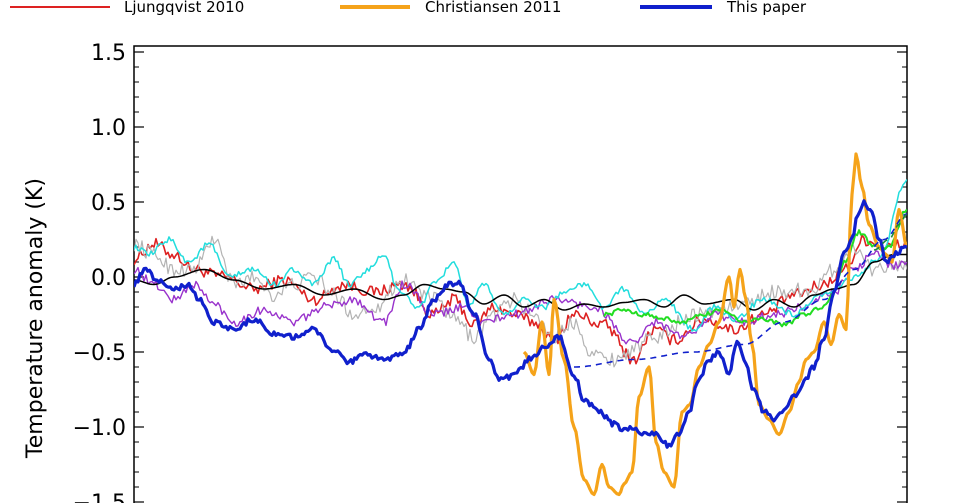 This screenshot has height=503, width=958. I want to click on legend-label-ljungqvist: Ljungqvist 2010, so click(184, 8).